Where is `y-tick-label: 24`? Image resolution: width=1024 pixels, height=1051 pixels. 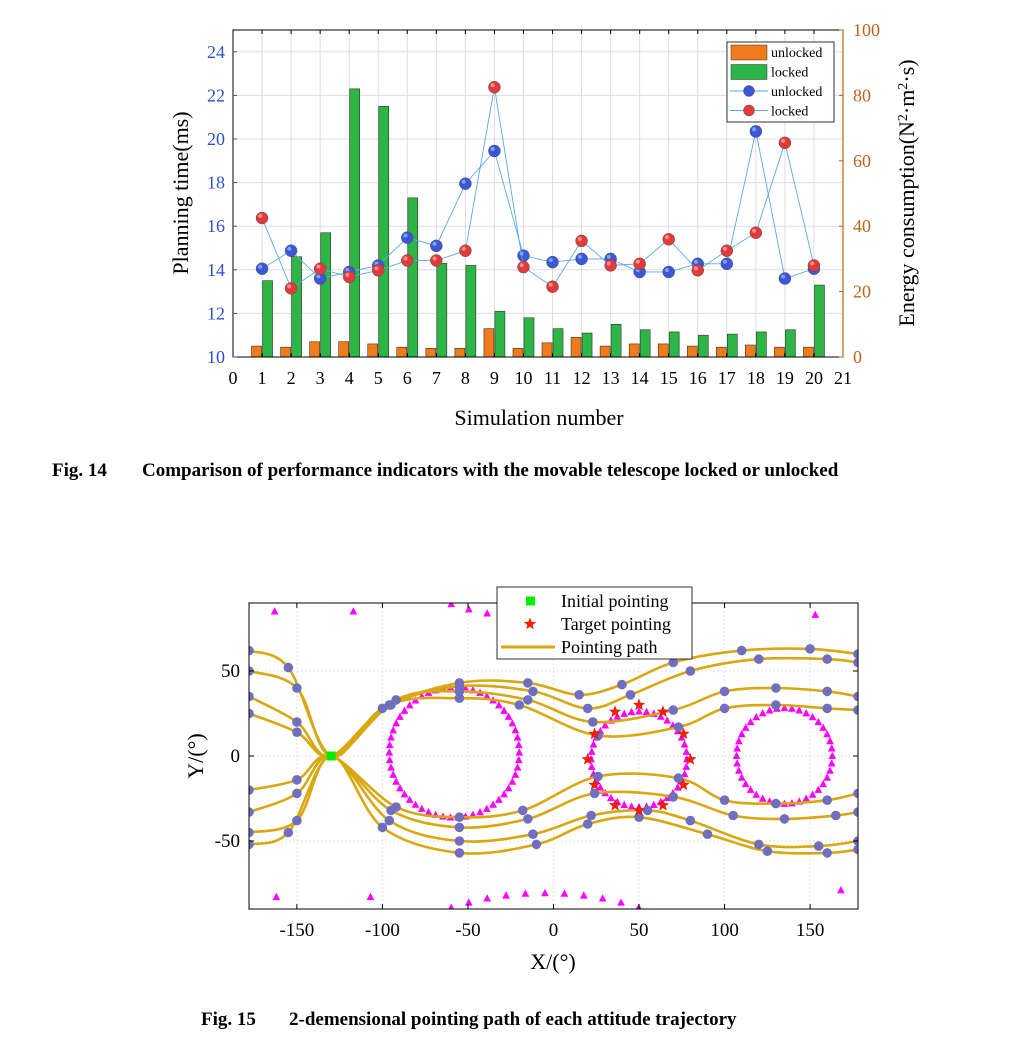 y-tick-label: 24 is located at coordinates (216, 52).